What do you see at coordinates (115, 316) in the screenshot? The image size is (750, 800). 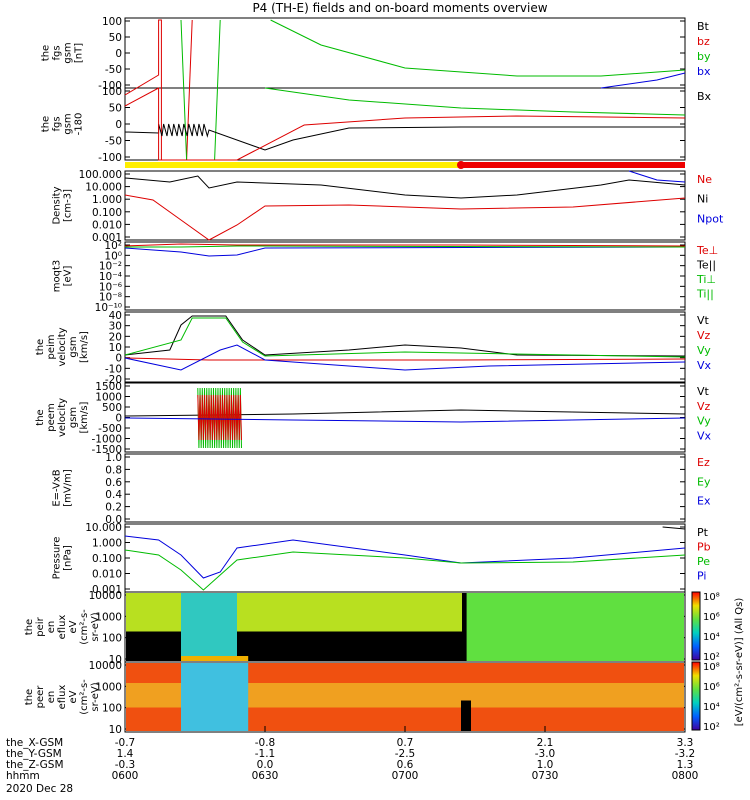 I see `y-tick-label: 40` at bounding box center [115, 316].